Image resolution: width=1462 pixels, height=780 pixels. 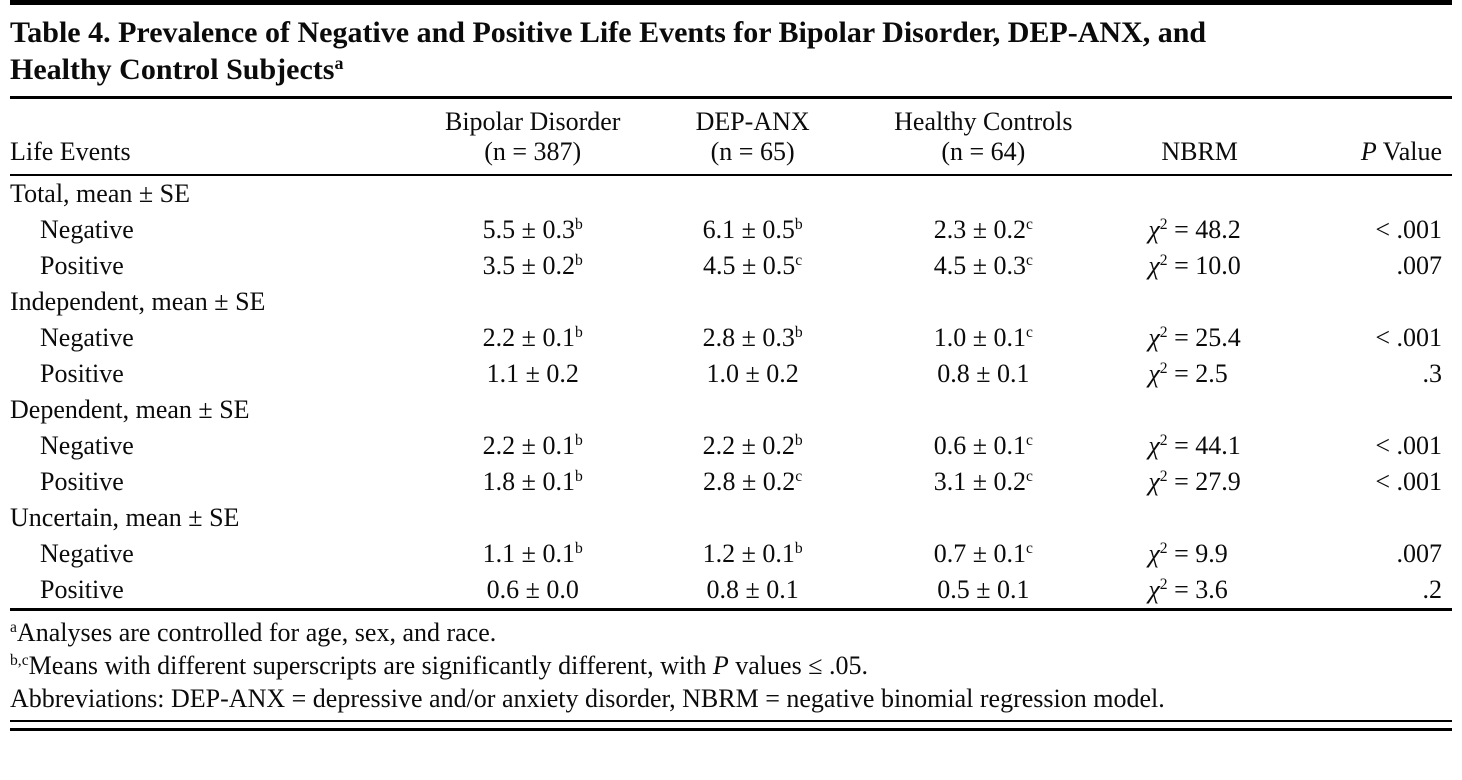 I want to click on col-header-healthy-controls: Healthy Controls (n = 64), so click(x=983, y=137).